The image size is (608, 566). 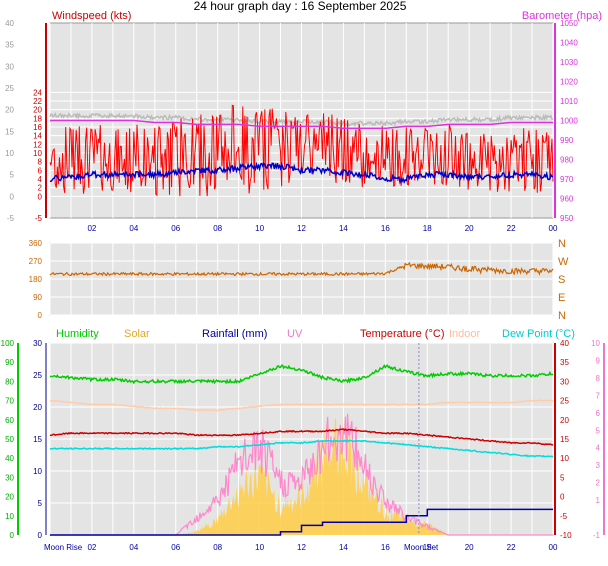 I want to click on humidity-tick-label: 80, so click(x=9, y=381).